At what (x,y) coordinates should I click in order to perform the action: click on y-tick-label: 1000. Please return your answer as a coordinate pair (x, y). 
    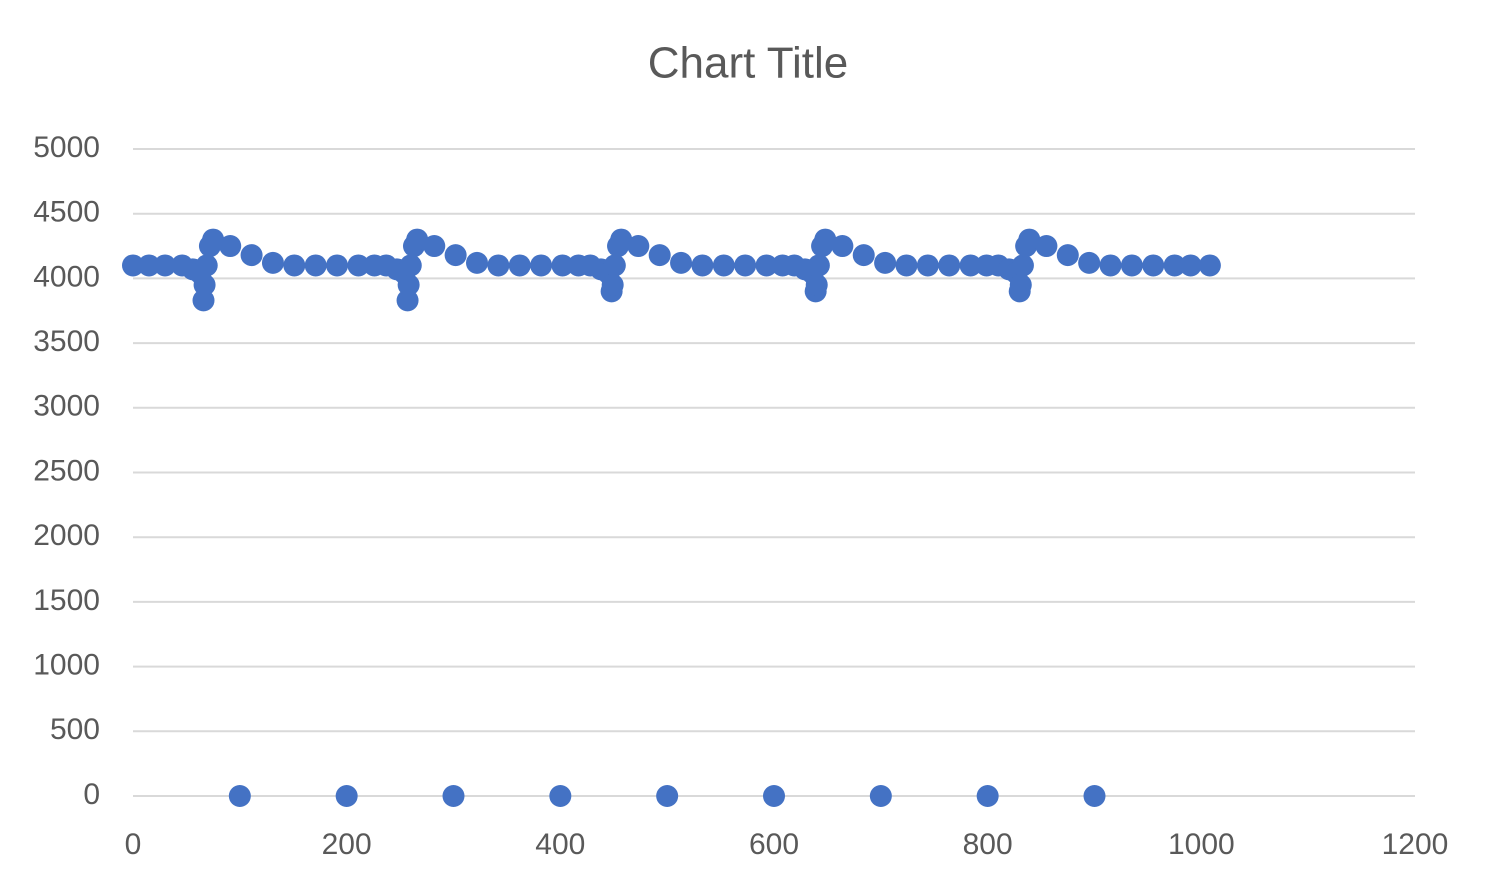
    Looking at the image, I should click on (66, 665).